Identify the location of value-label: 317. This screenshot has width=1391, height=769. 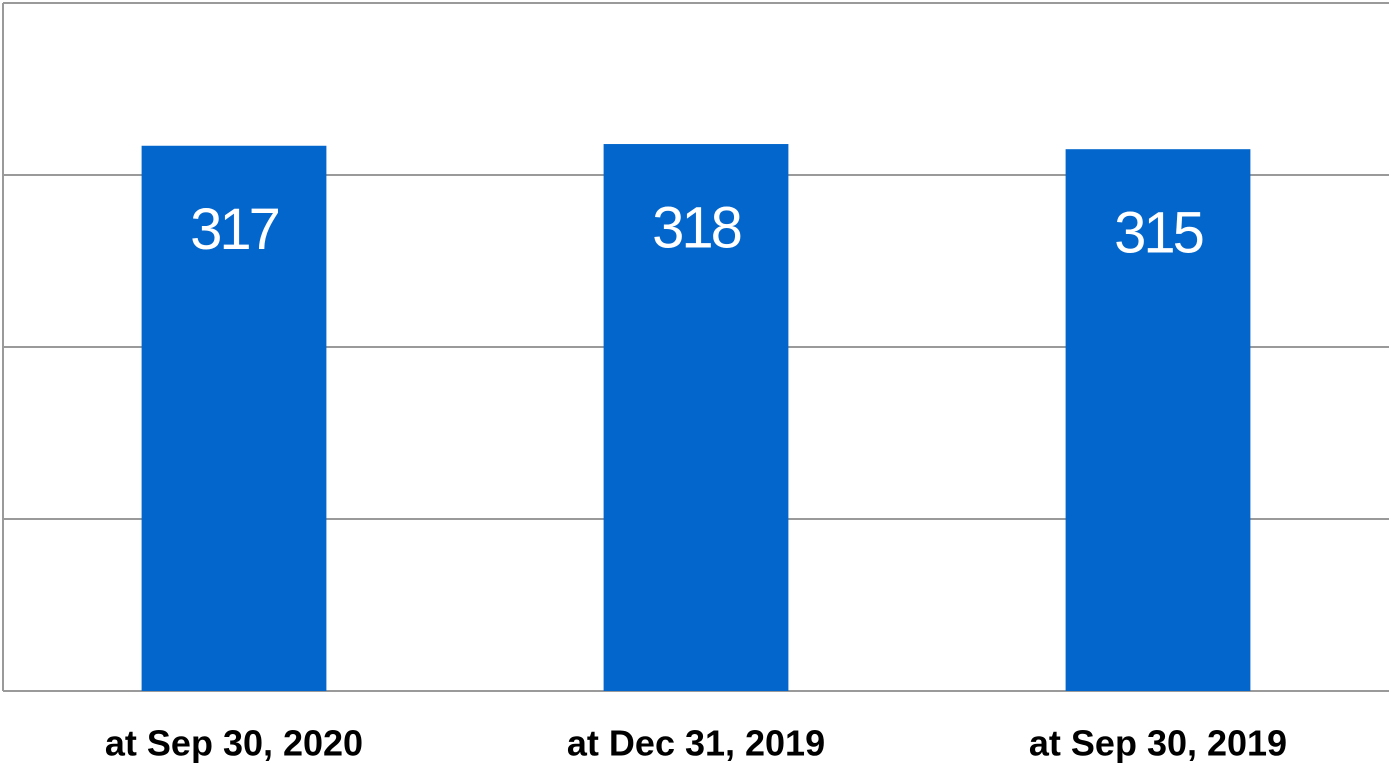
(234, 229).